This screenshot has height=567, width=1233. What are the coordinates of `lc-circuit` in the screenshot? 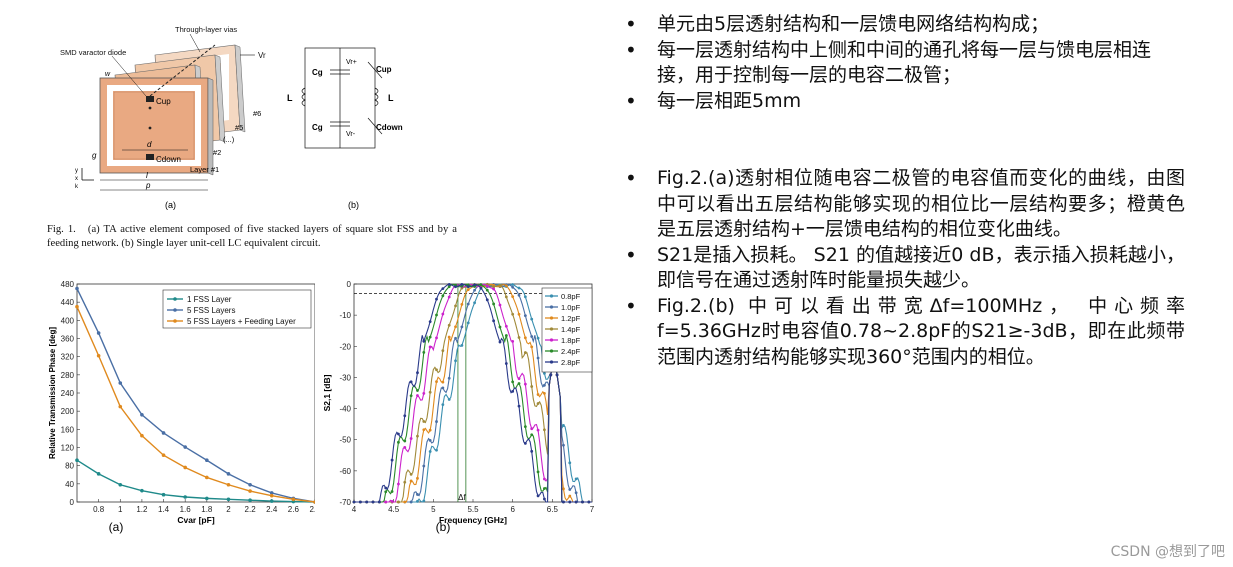 It's located at (342, 98).